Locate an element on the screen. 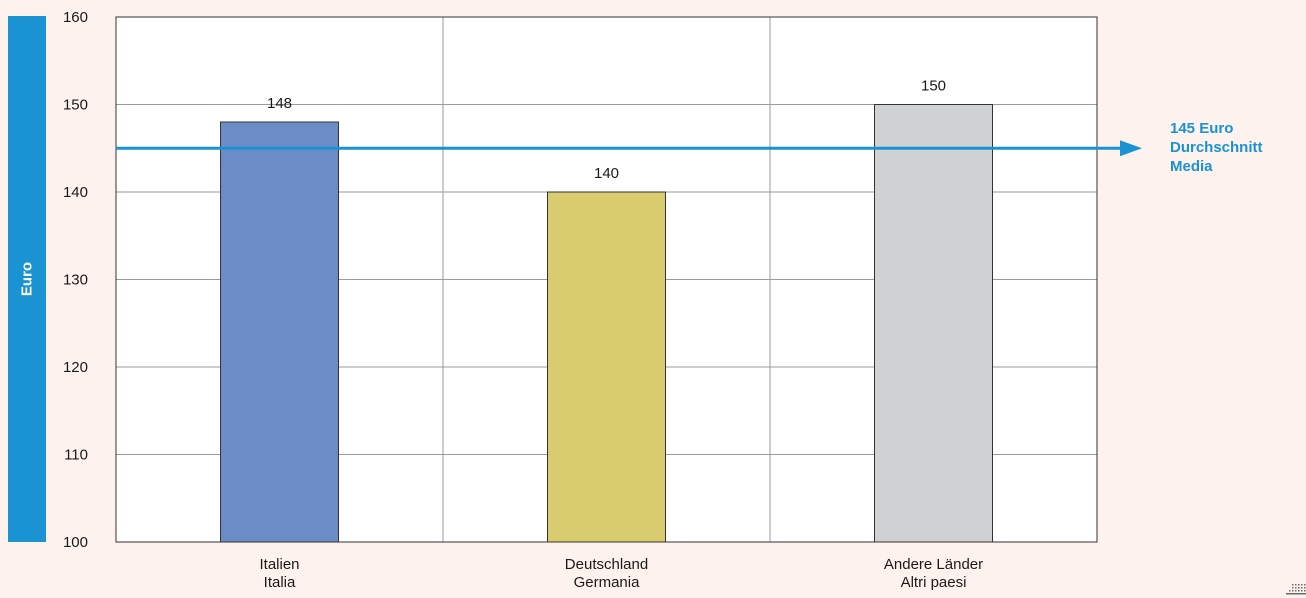  corner-logo-icon is located at coordinates (1296, 589).